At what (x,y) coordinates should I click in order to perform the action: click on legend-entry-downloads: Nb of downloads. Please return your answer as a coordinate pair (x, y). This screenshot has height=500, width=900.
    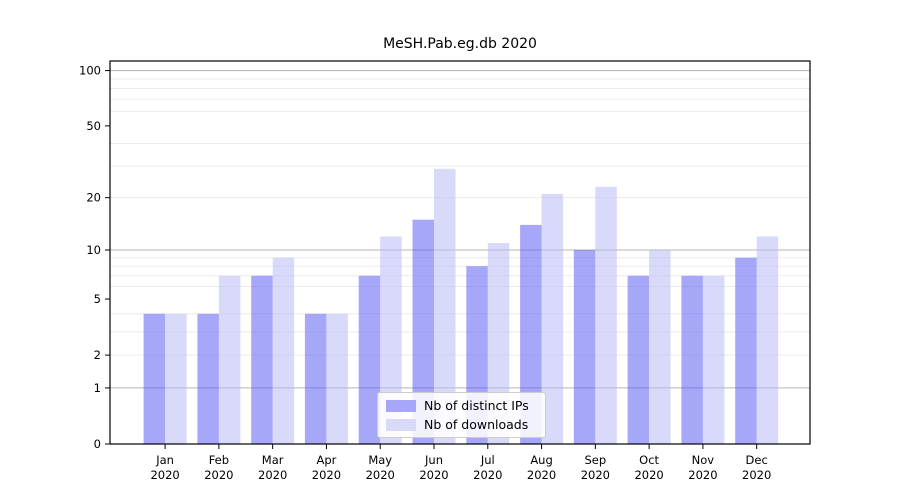
    Looking at the image, I should click on (461, 424).